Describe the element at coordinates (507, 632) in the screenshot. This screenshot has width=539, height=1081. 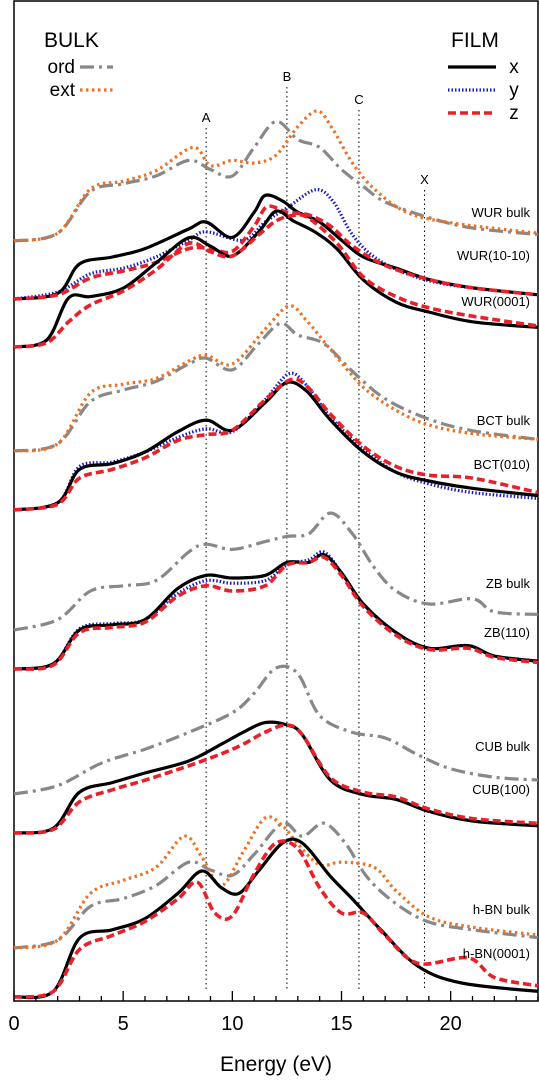
I see `curve-label: ZB(110)` at that location.